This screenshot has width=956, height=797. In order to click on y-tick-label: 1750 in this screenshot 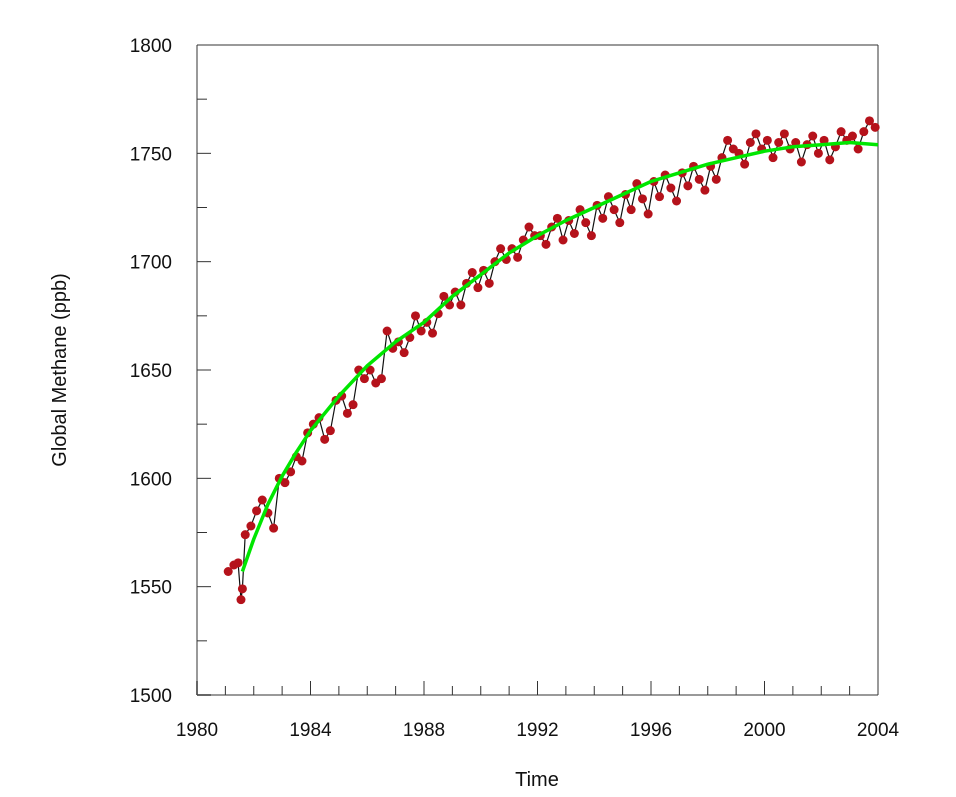, I will do `click(151, 154)`.